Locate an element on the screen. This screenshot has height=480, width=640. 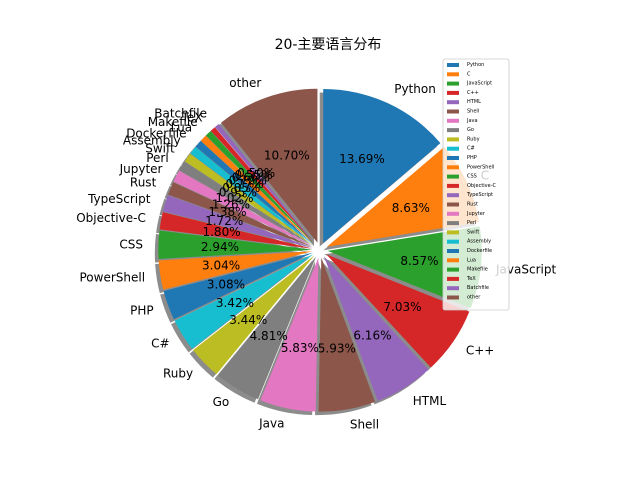
slice-go is located at coordinates (267, 328).